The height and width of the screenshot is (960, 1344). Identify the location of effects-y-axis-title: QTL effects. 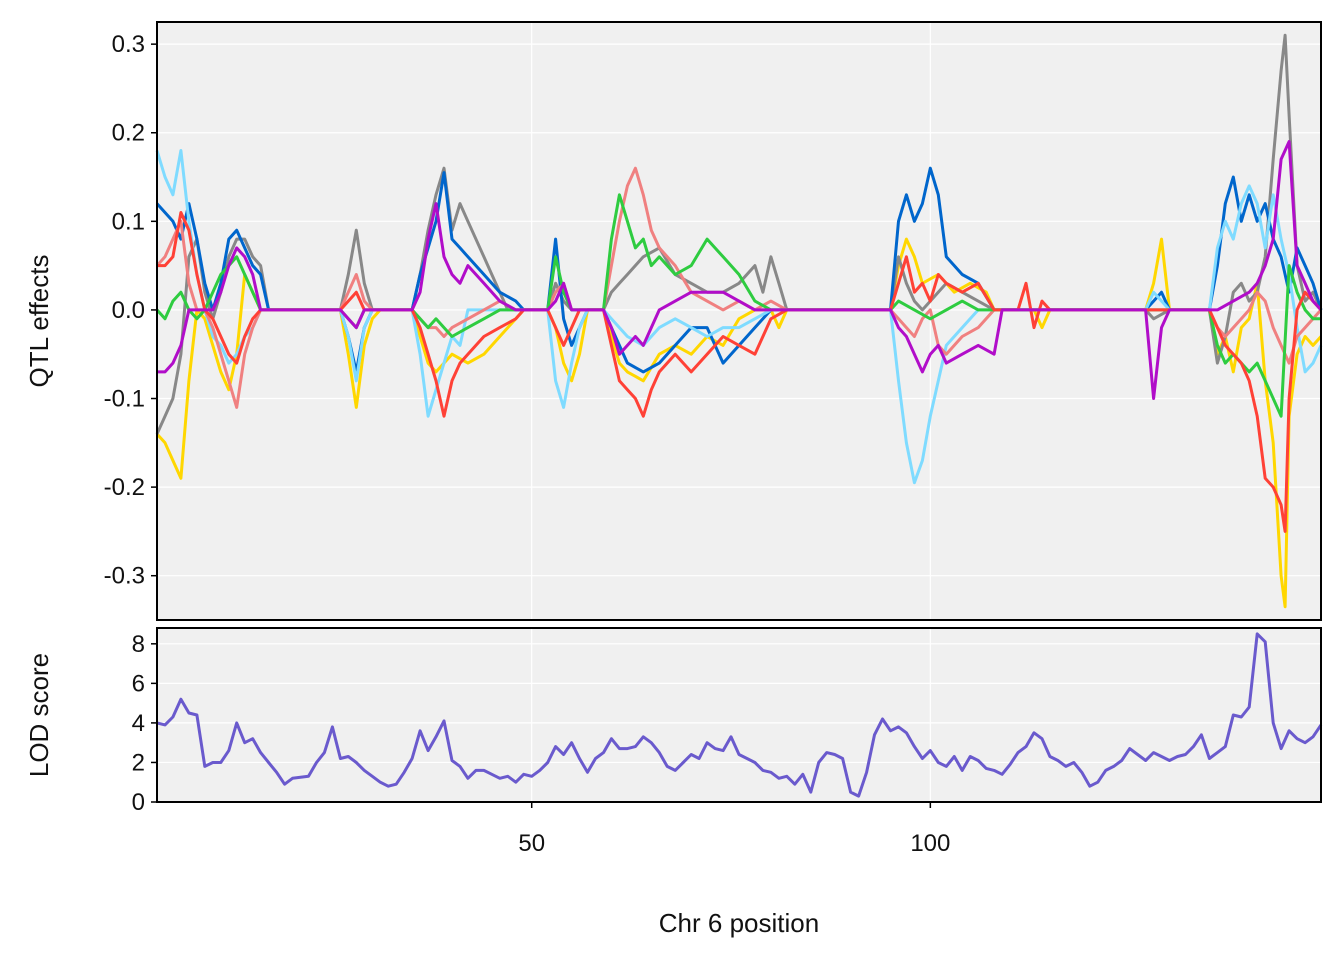
(39, 321).